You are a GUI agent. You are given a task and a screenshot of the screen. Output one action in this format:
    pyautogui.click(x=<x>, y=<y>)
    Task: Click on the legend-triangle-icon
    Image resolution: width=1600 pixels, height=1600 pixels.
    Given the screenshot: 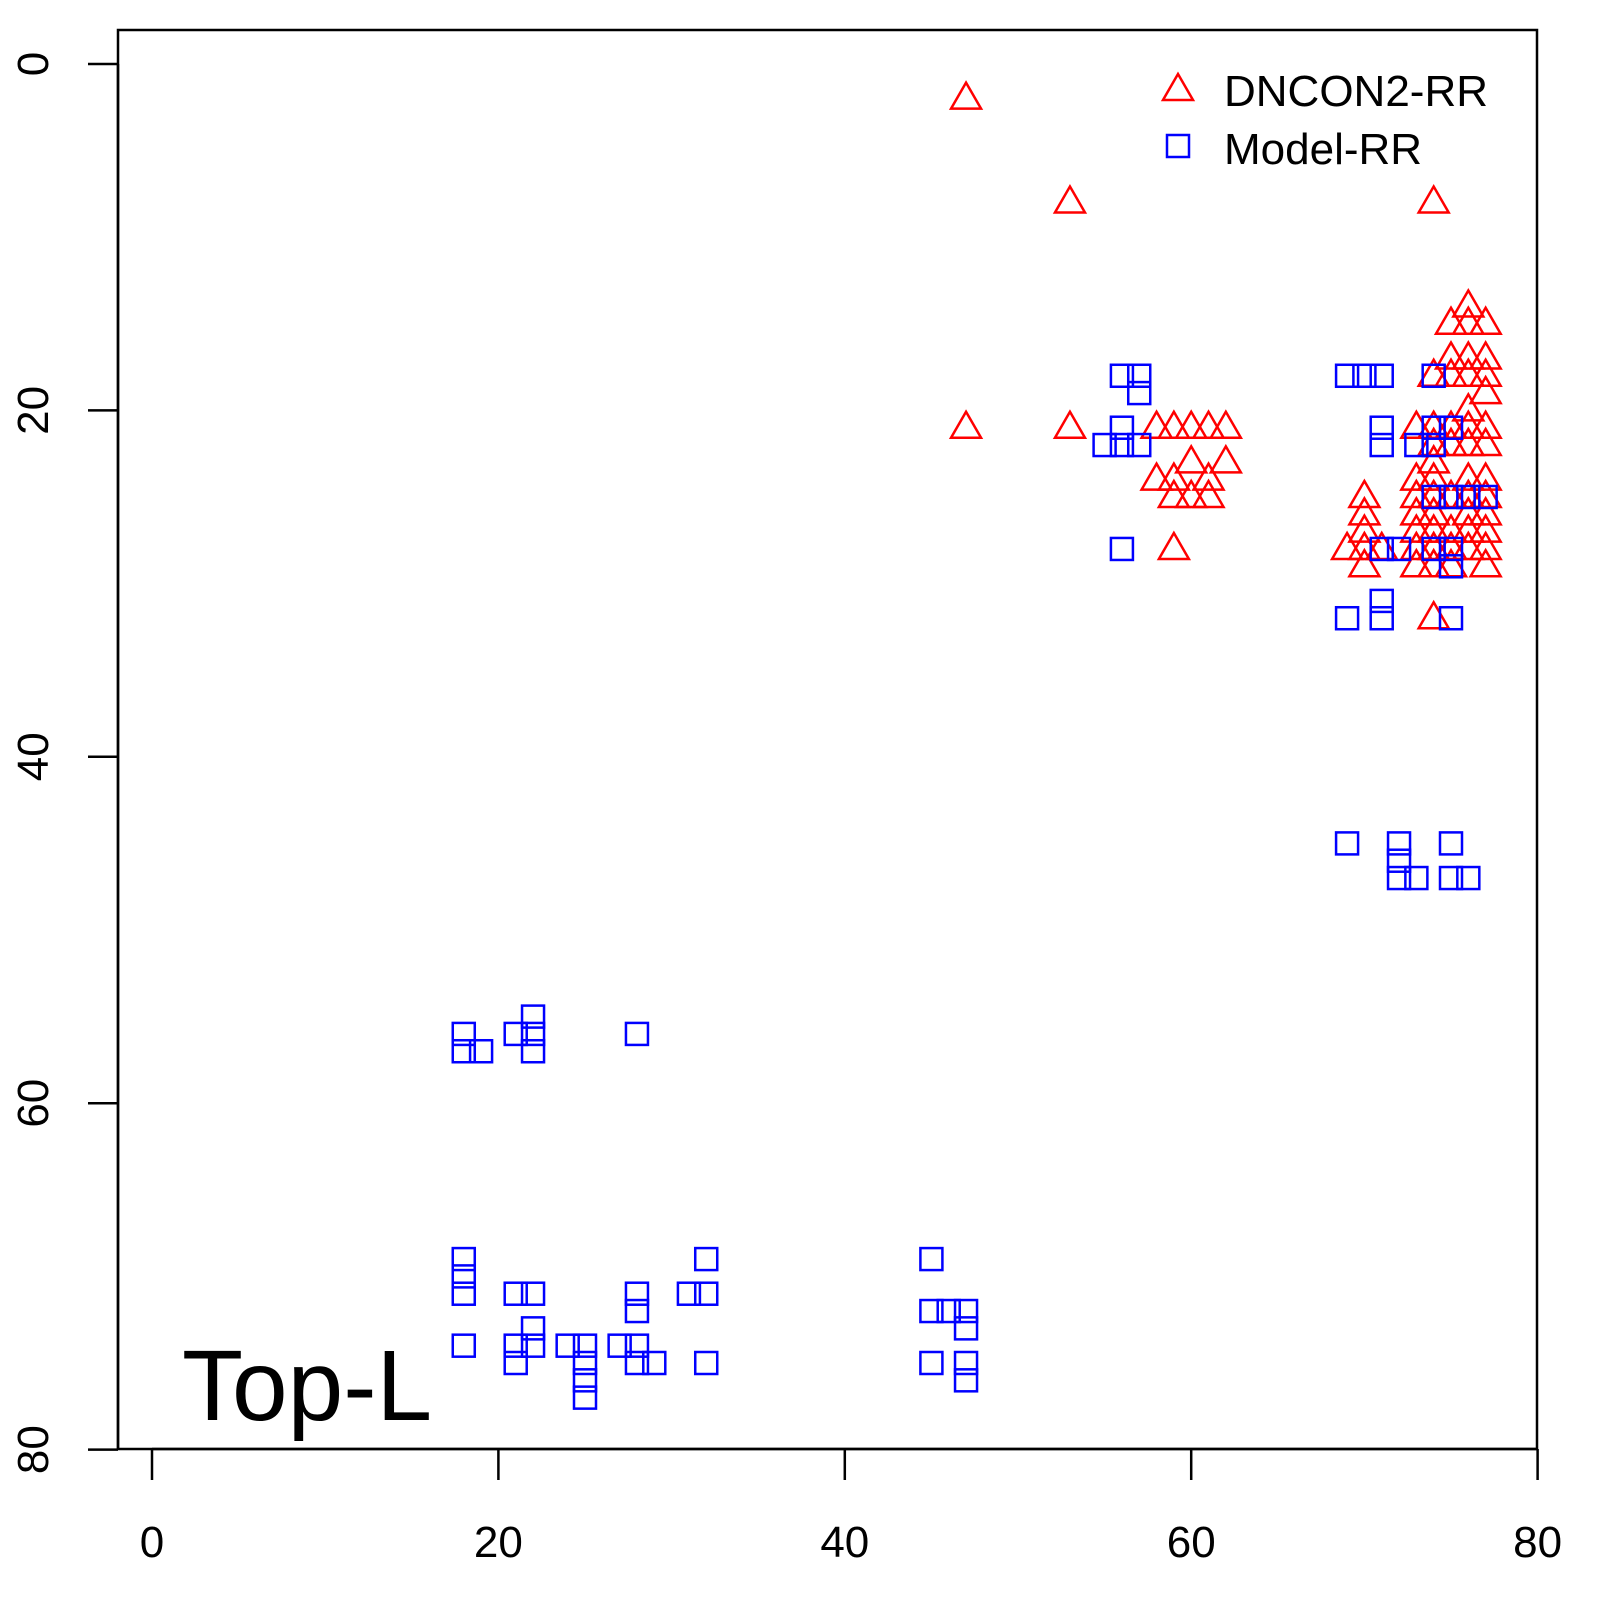 What is the action you would take?
    pyautogui.click(x=1178, y=86)
    